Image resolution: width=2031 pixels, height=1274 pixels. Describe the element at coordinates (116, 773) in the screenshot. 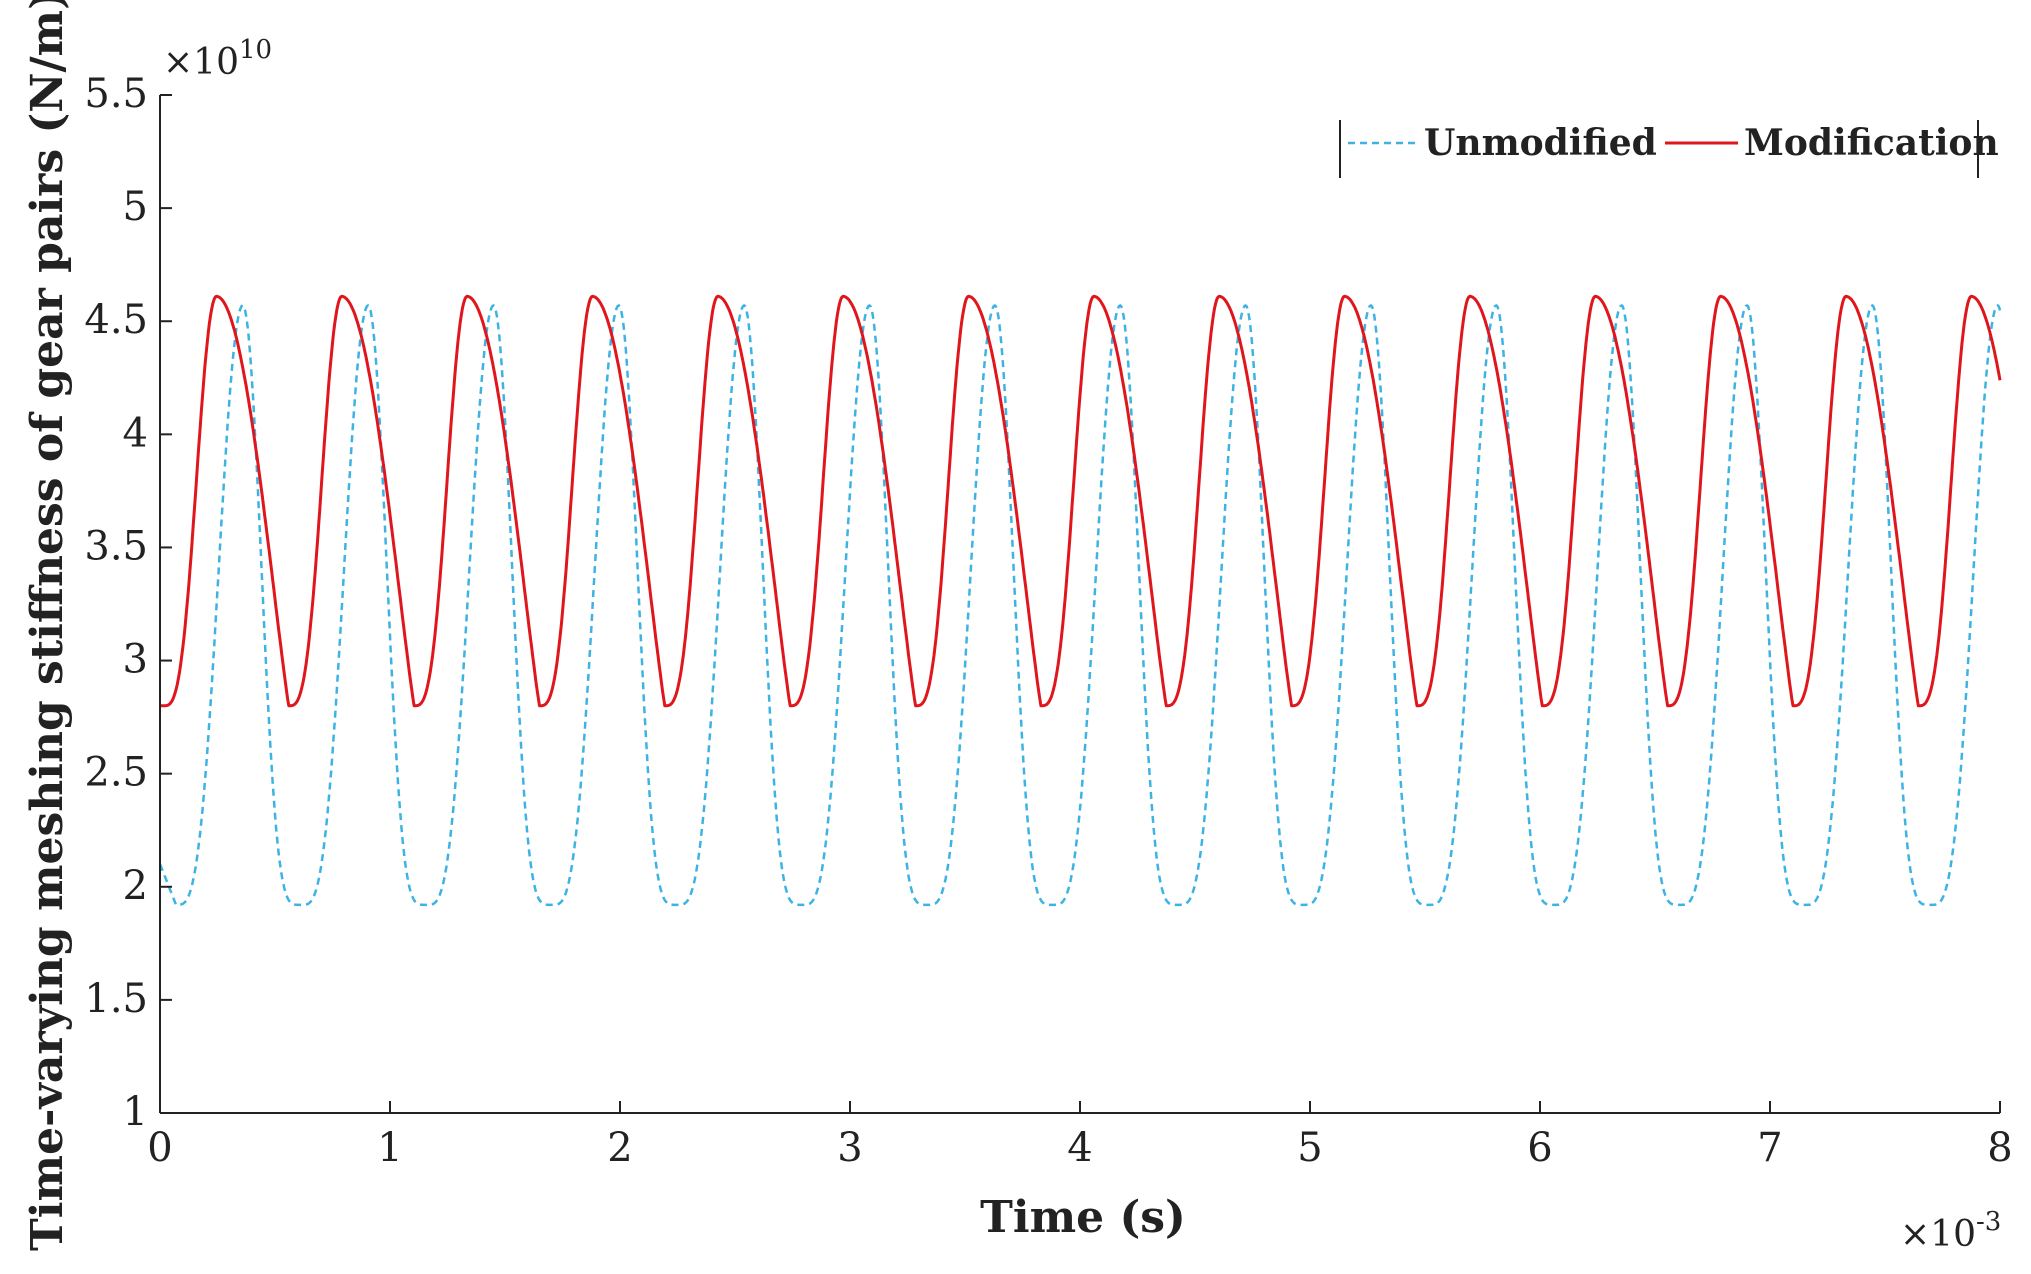

I see `y-tick-label: 2.5` at that location.